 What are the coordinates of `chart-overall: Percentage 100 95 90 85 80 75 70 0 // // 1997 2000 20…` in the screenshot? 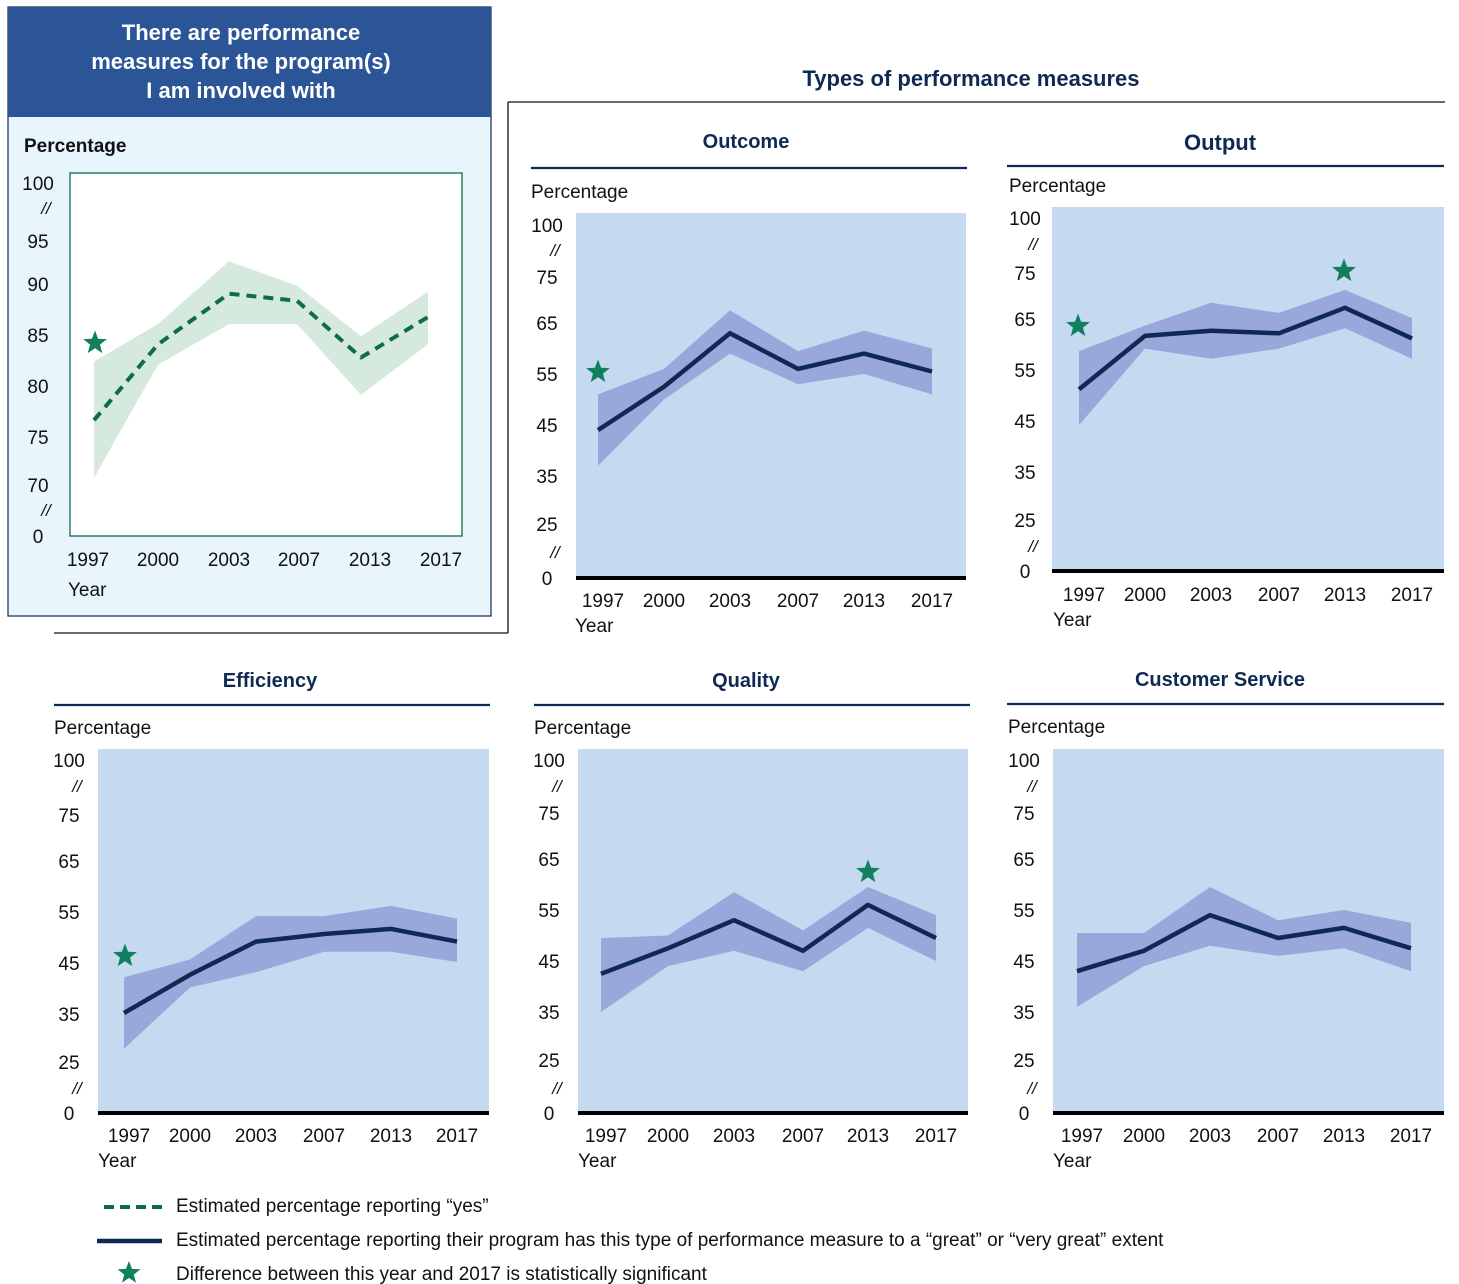 It's located at (242, 368).